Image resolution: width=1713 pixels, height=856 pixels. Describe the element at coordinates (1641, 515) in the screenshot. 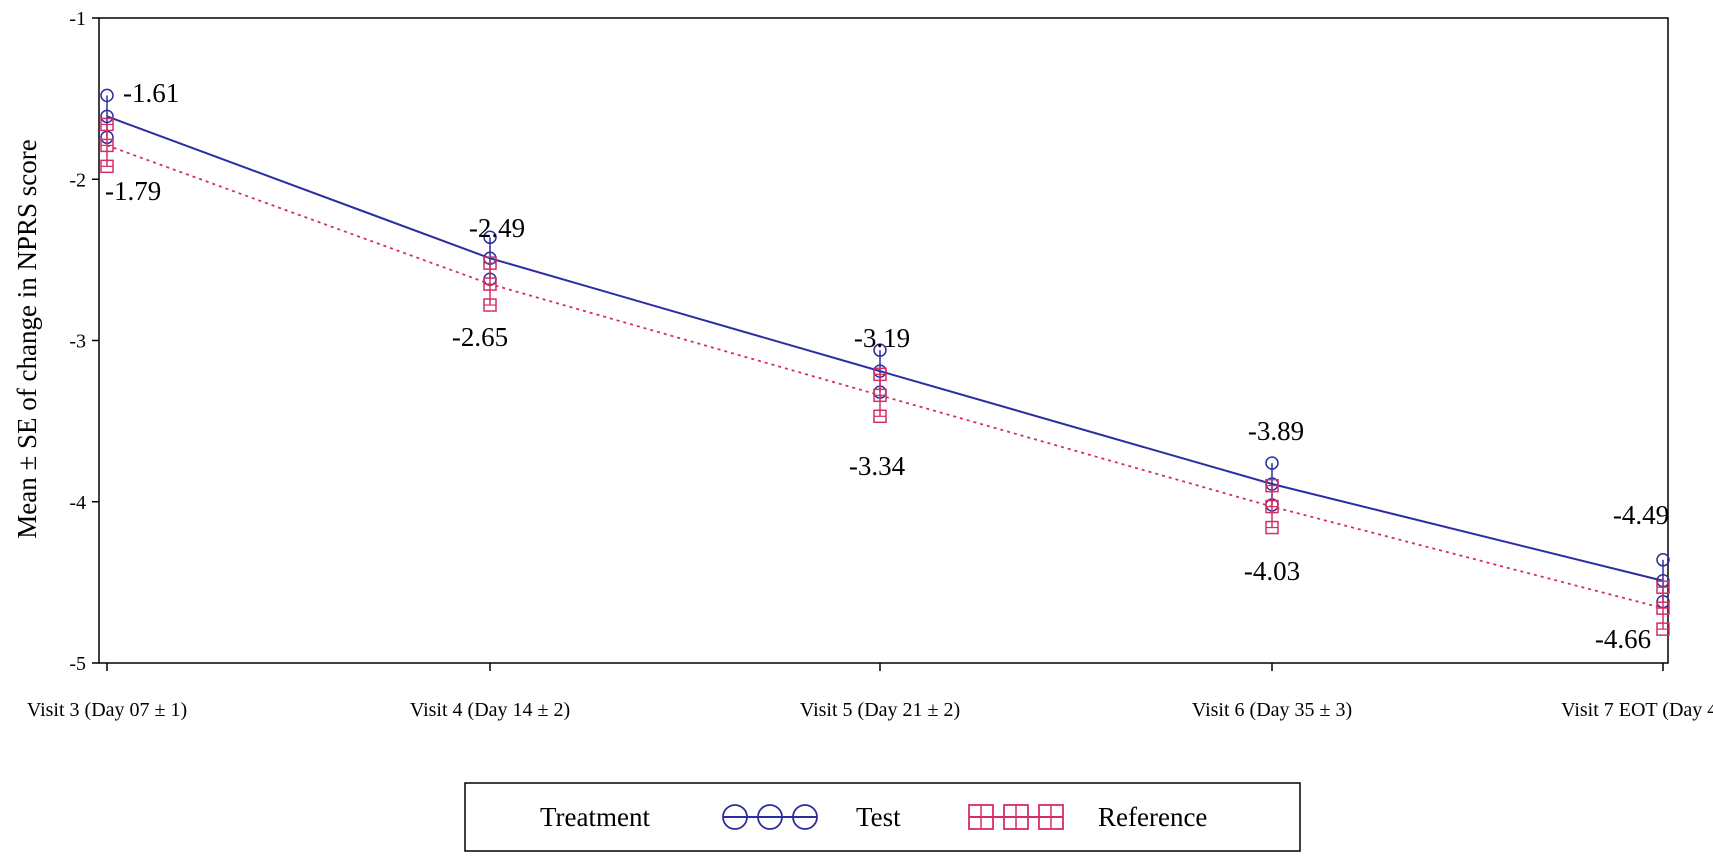

I see `data-label-test: -4.49` at that location.